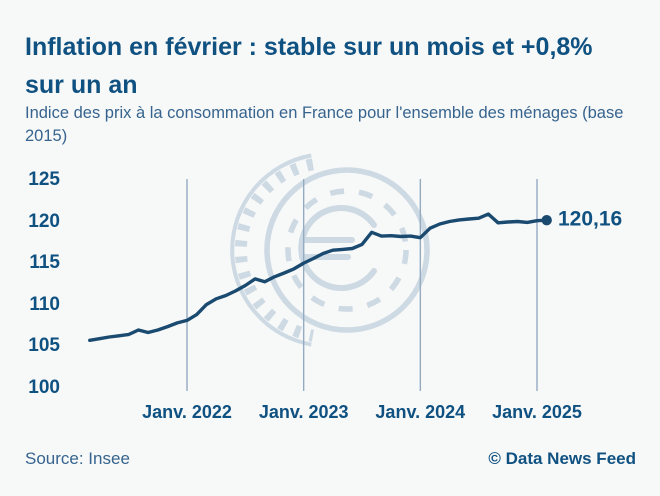 This screenshot has width=660, height=496. I want to click on y-axis-tick-label: 115, so click(44, 263).